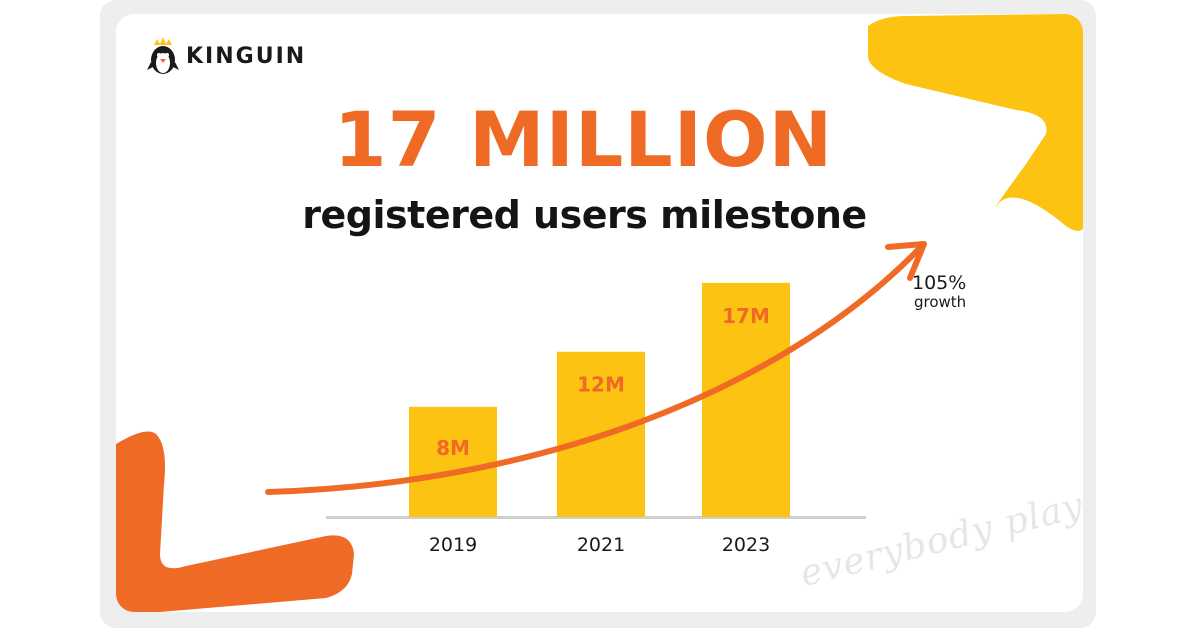 This screenshot has height=628, width=1200. What do you see at coordinates (583, 139) in the screenshot?
I see `headline: 17 MILLION` at bounding box center [583, 139].